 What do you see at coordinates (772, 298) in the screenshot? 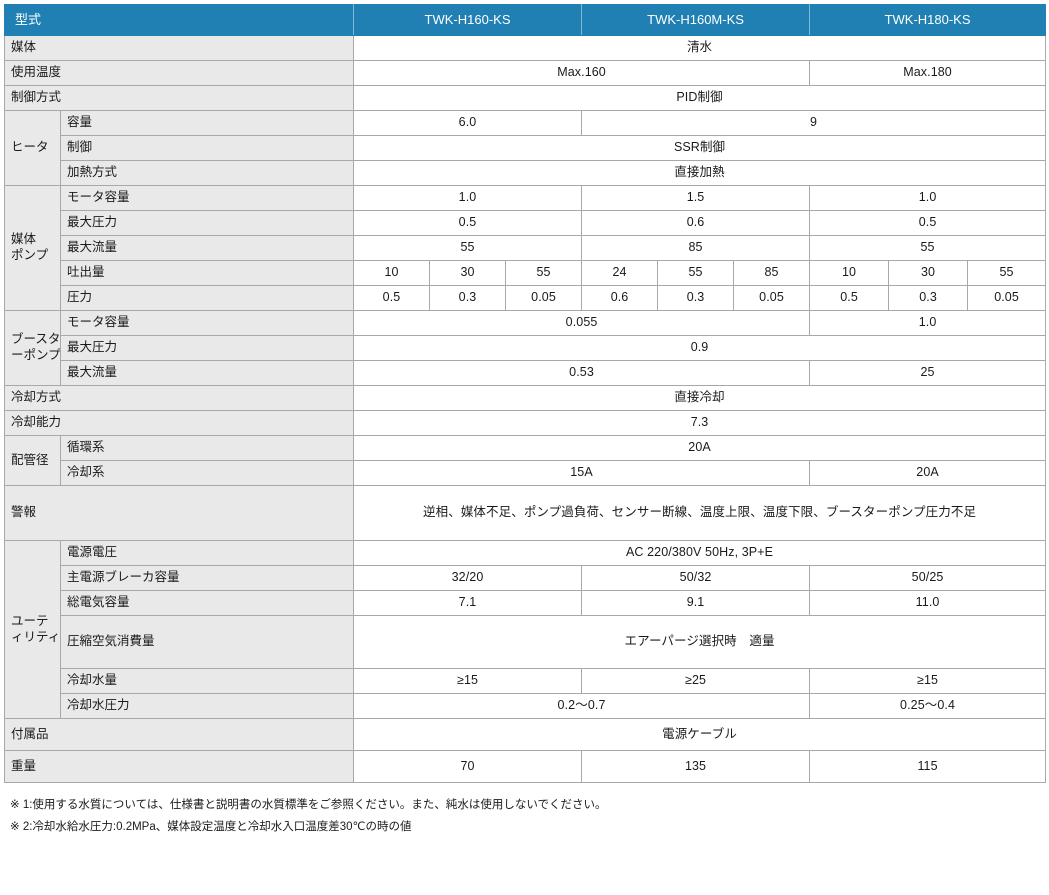
I see `value-pressure-6: 0.05` at bounding box center [772, 298].